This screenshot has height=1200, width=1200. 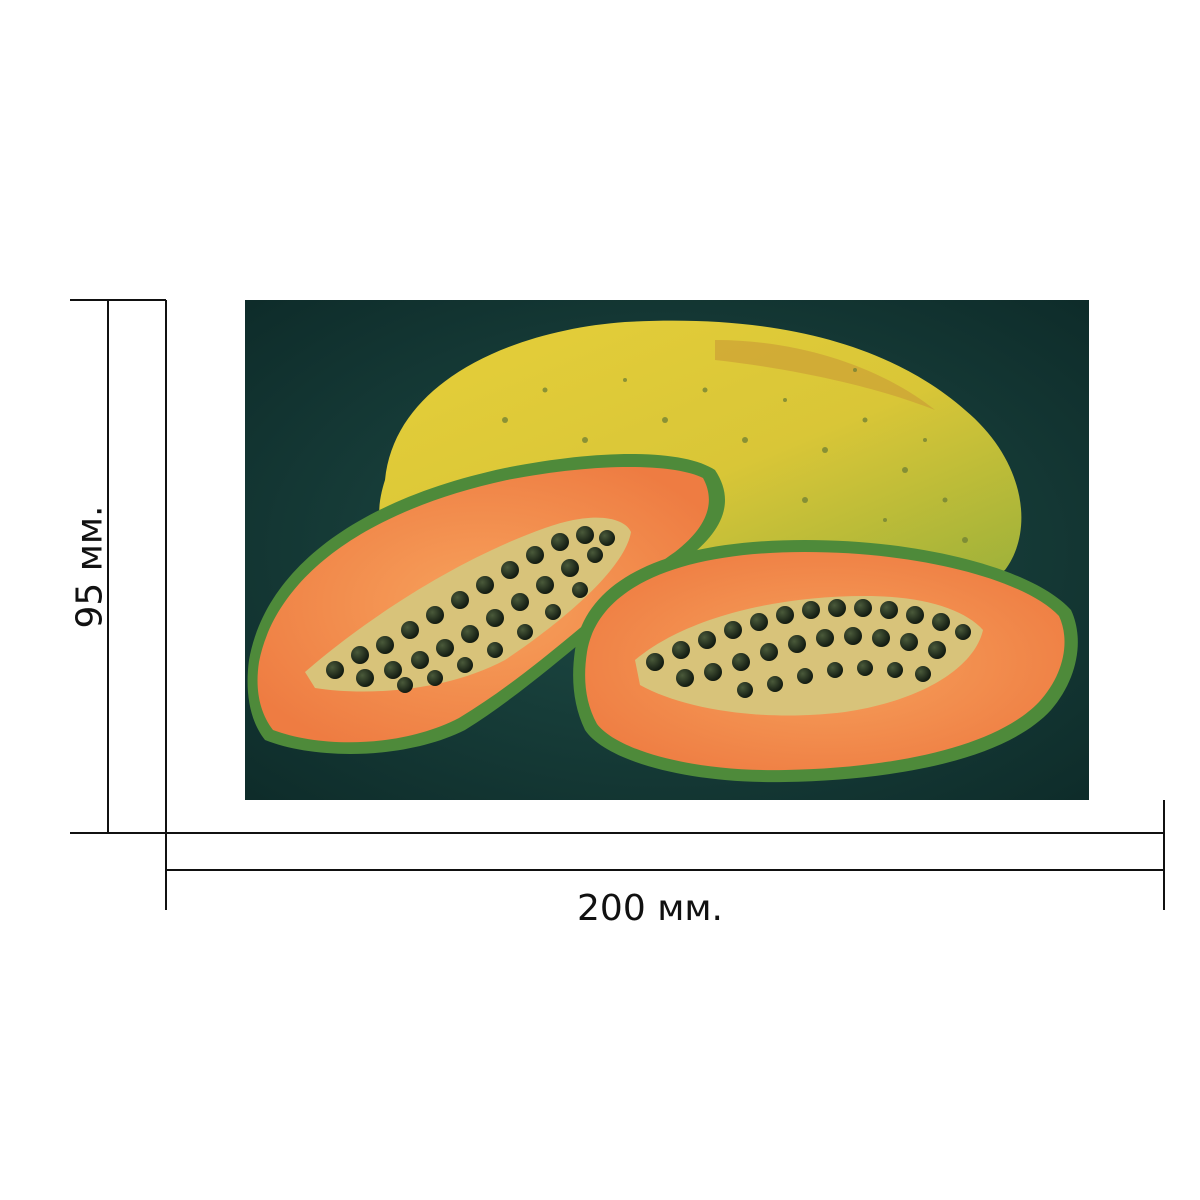 What do you see at coordinates (825, 661) in the screenshot?
I see `papaya-half-right` at bounding box center [825, 661].